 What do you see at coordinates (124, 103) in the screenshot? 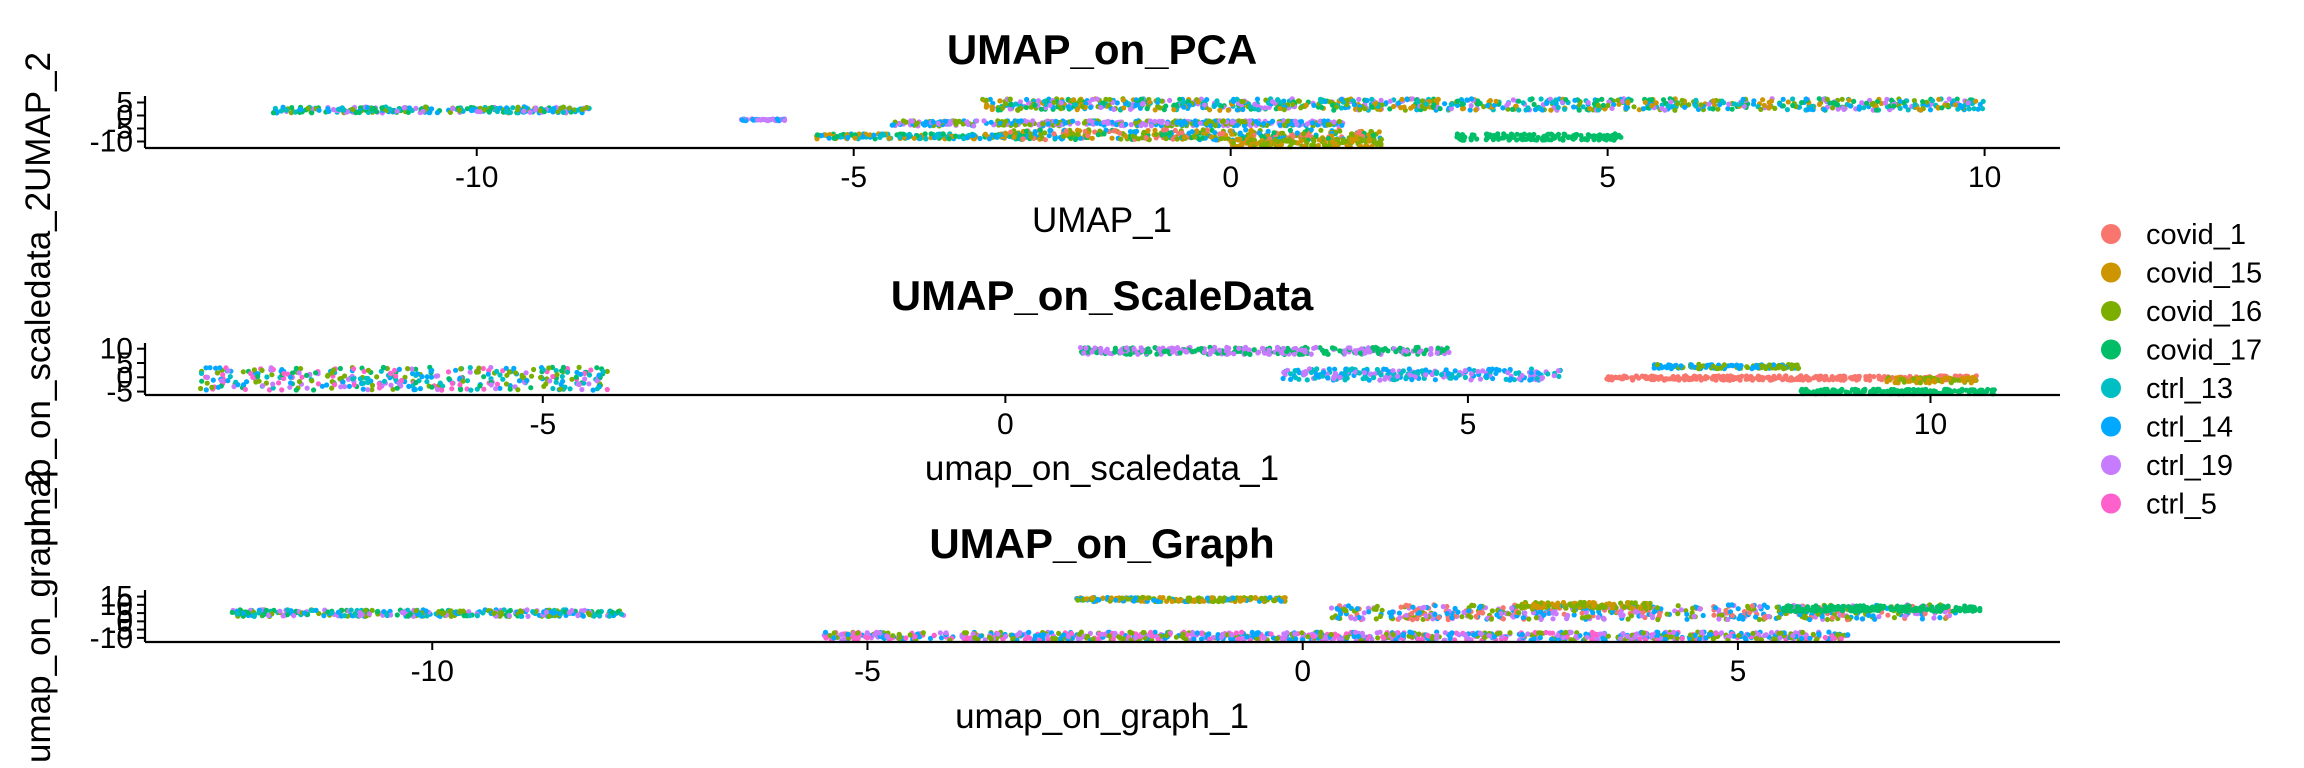
I see `y-tick-label: 5` at bounding box center [124, 103].